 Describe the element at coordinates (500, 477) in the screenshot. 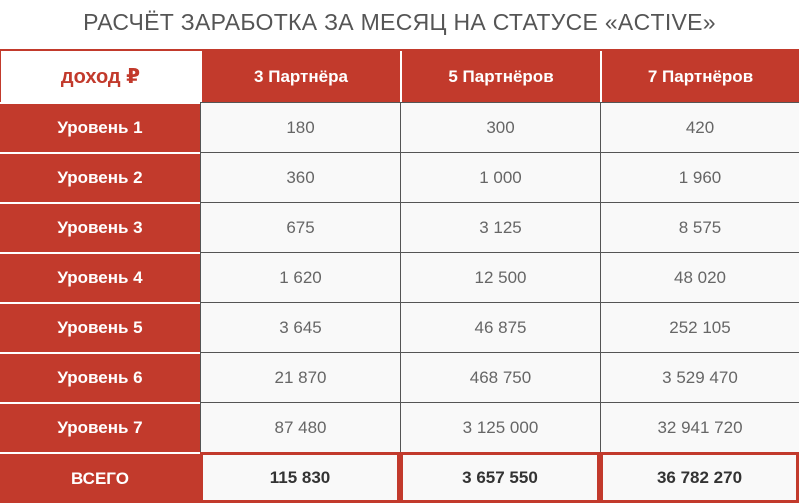

I see `total-cell: 3 657 550` at that location.